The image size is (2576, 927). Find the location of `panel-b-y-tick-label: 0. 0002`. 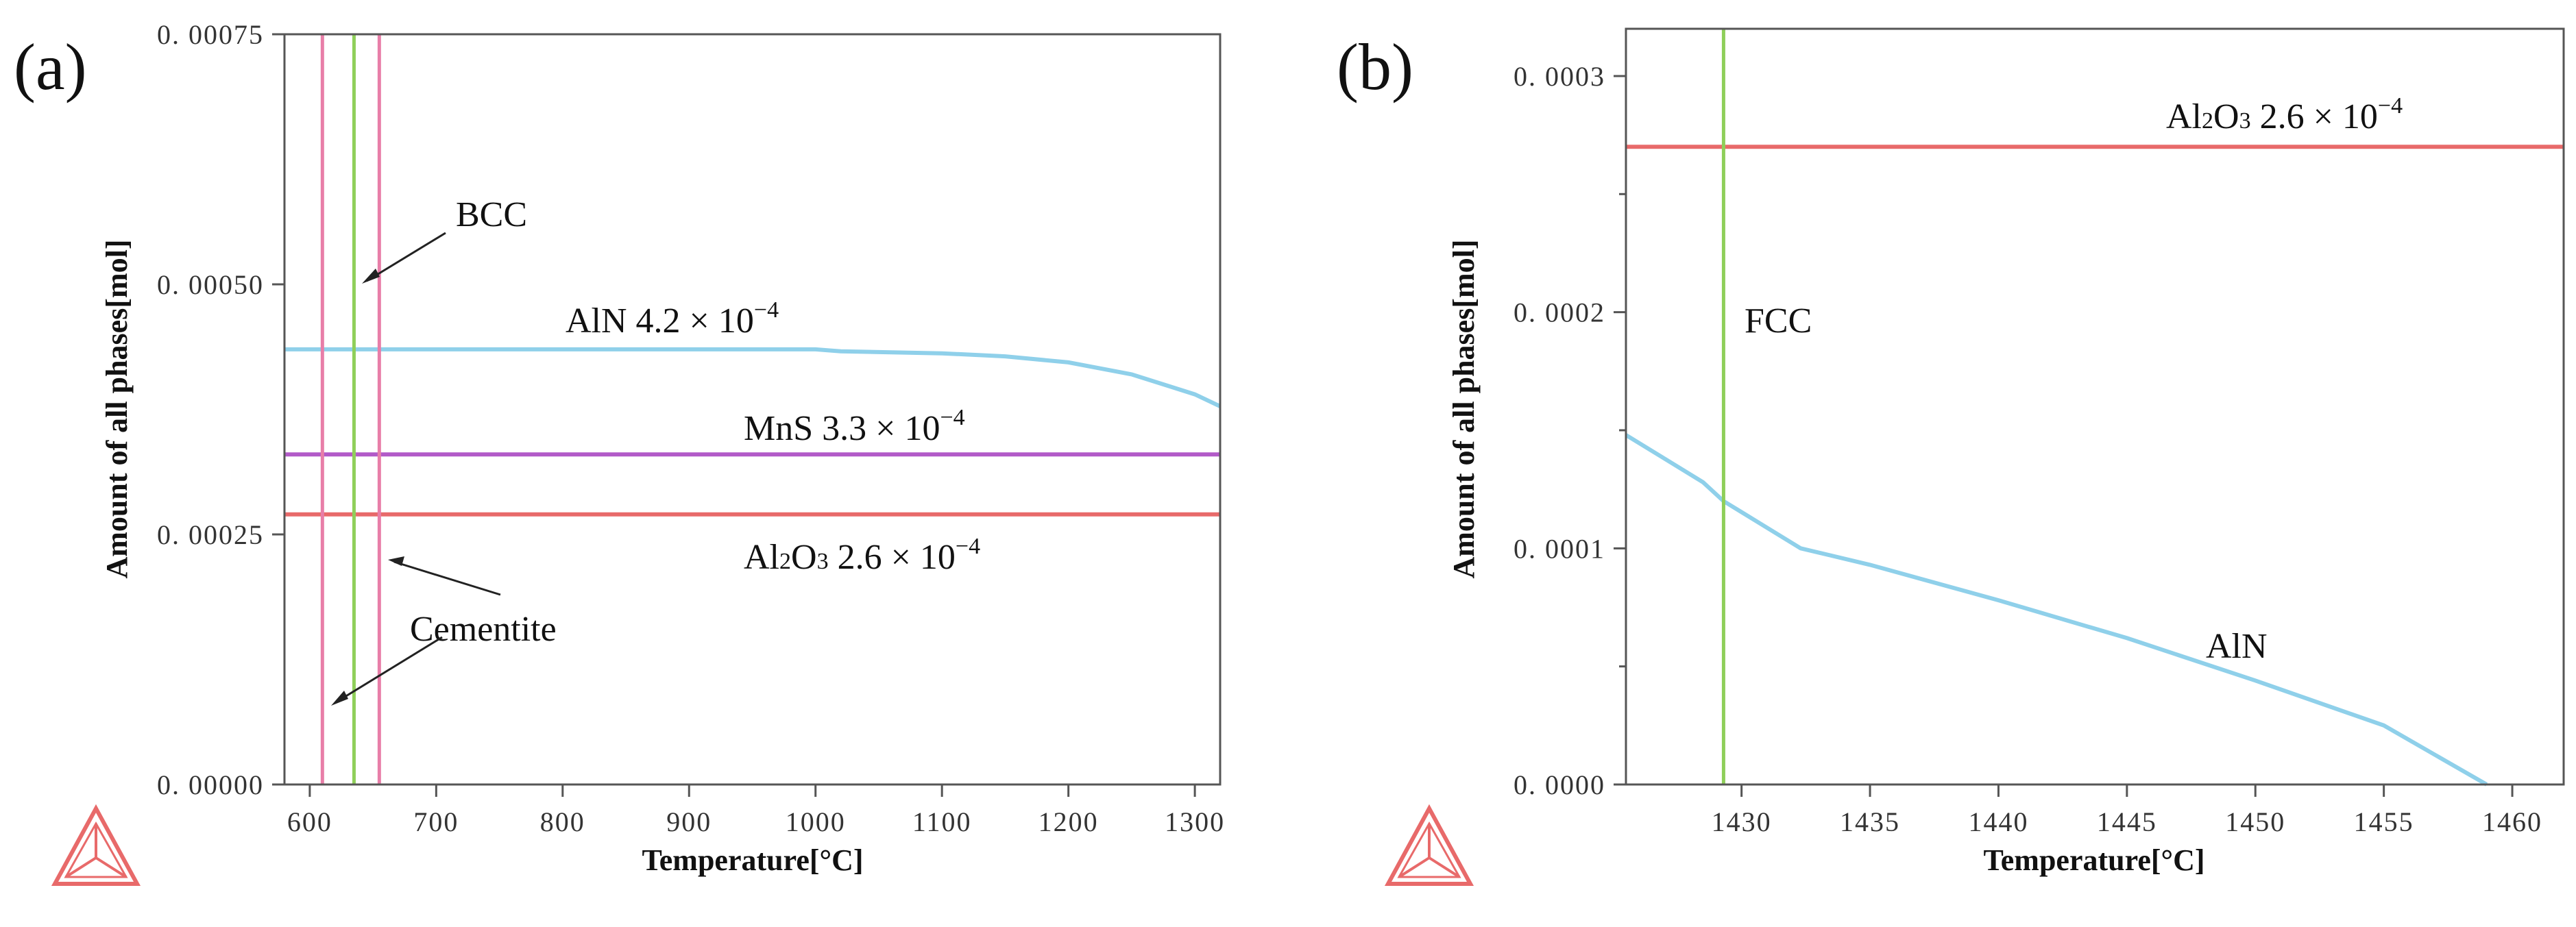

panel-b-y-tick-label: 0. 0002 is located at coordinates (1559, 312).